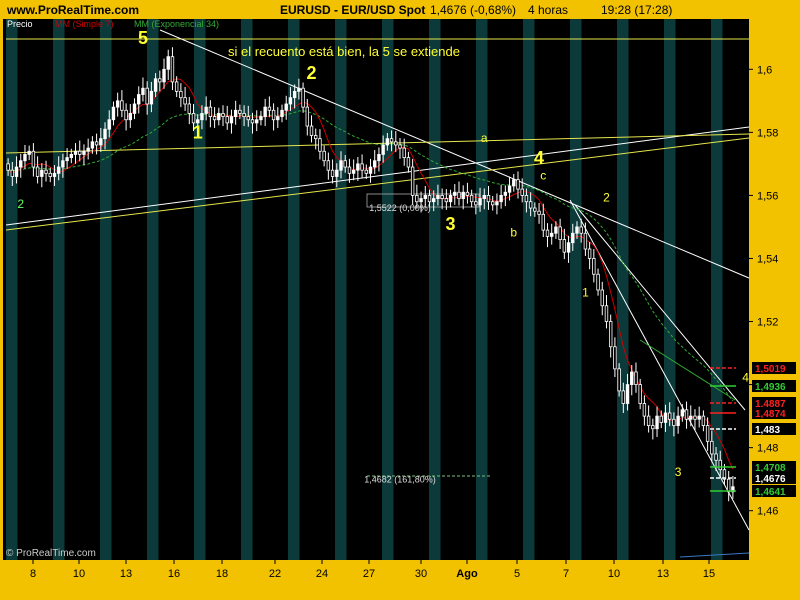 This screenshot has width=800, height=600. Describe the element at coordinates (763, 291) in the screenshot. I see `price-axis: 1,61,581,561,541,521,51,481,46` at that location.